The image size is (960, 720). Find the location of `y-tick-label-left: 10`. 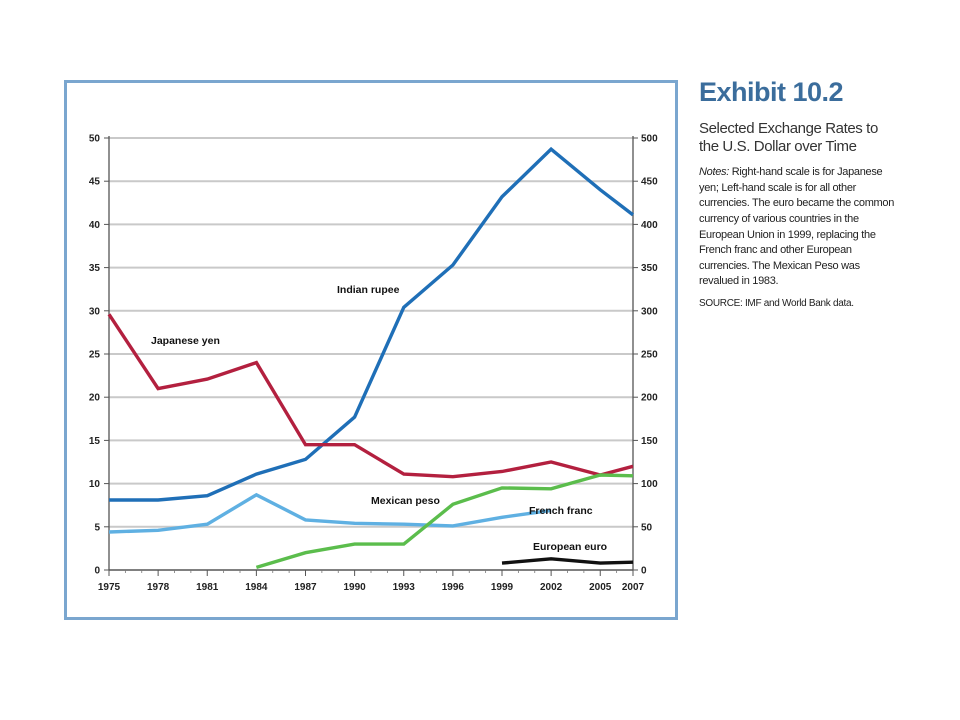

y-tick-label-left: 10 is located at coordinates (95, 484).